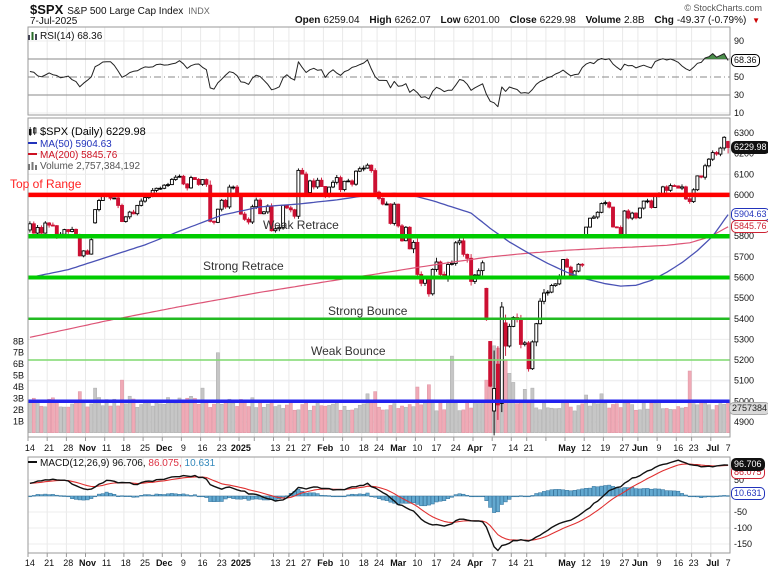 The image size is (768, 577). What do you see at coordinates (199, 11) in the screenshot?
I see `exchange-tag: INDX` at bounding box center [199, 11].